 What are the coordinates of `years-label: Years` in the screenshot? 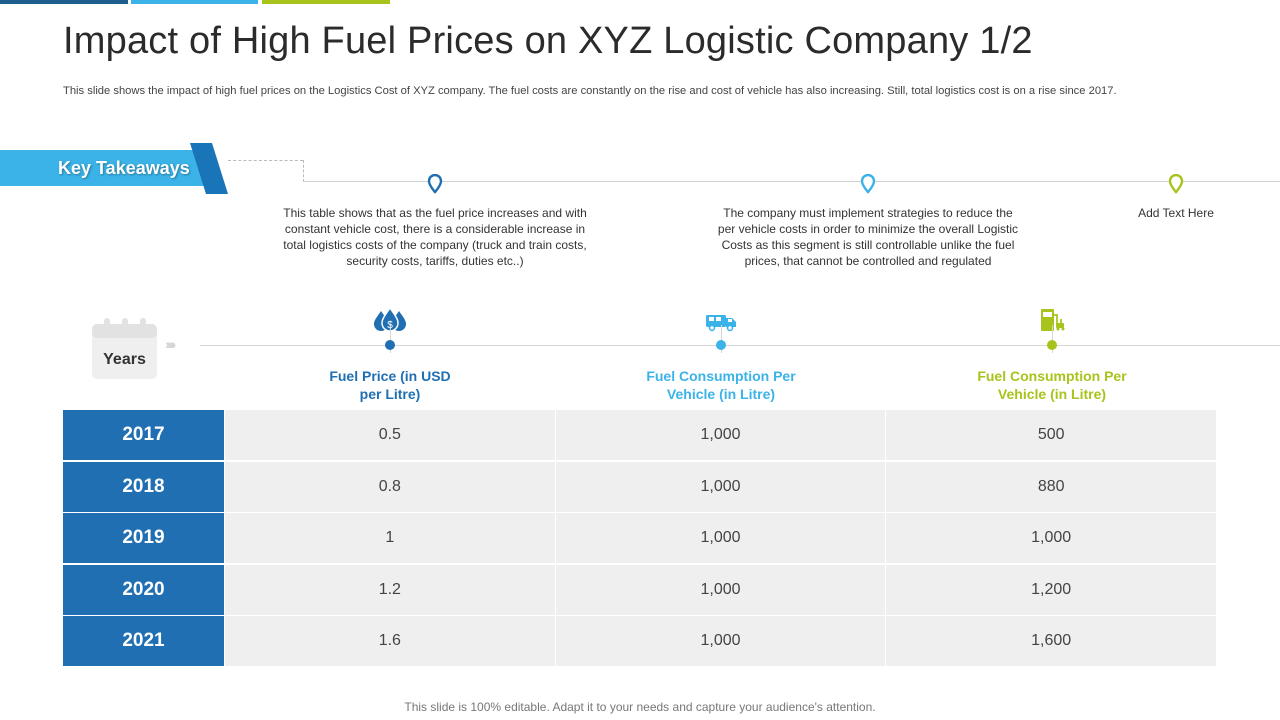 It's located at (124, 359).